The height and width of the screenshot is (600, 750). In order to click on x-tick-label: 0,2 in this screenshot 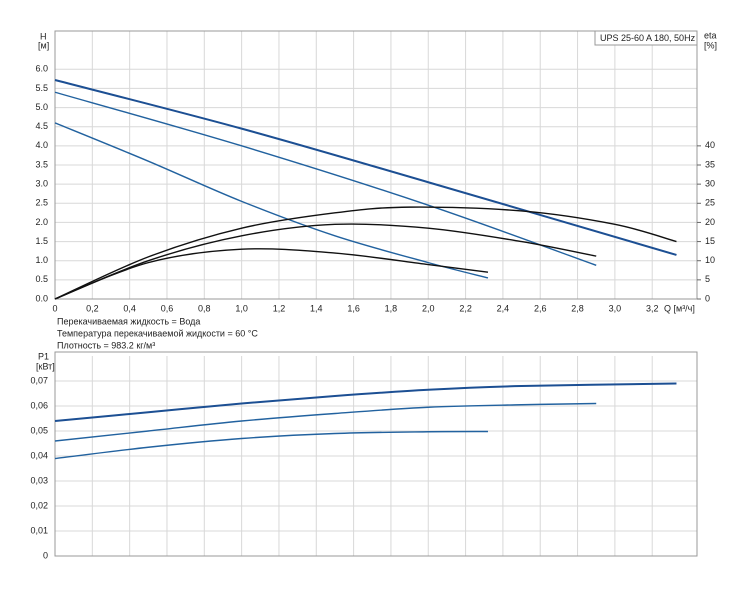, I will do `click(92, 308)`.